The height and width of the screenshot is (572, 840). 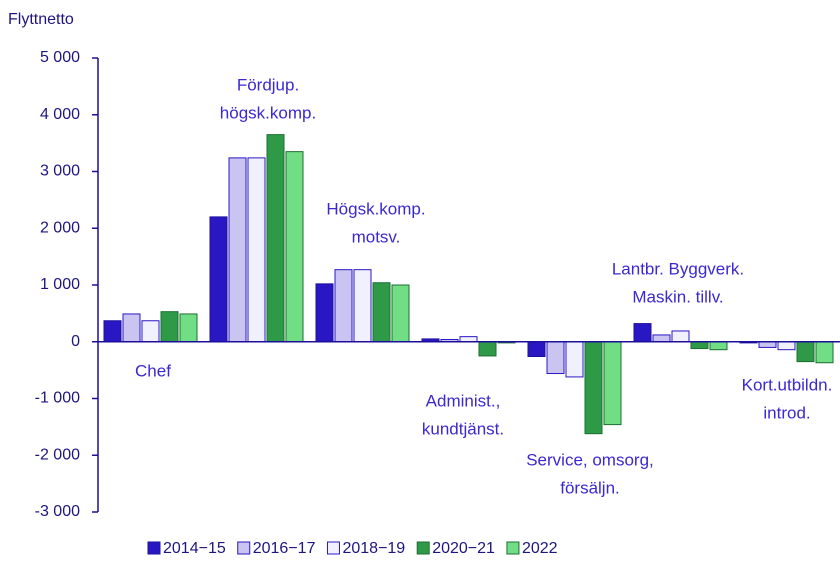 I want to click on category-label: kundtjänst., so click(x=463, y=428).